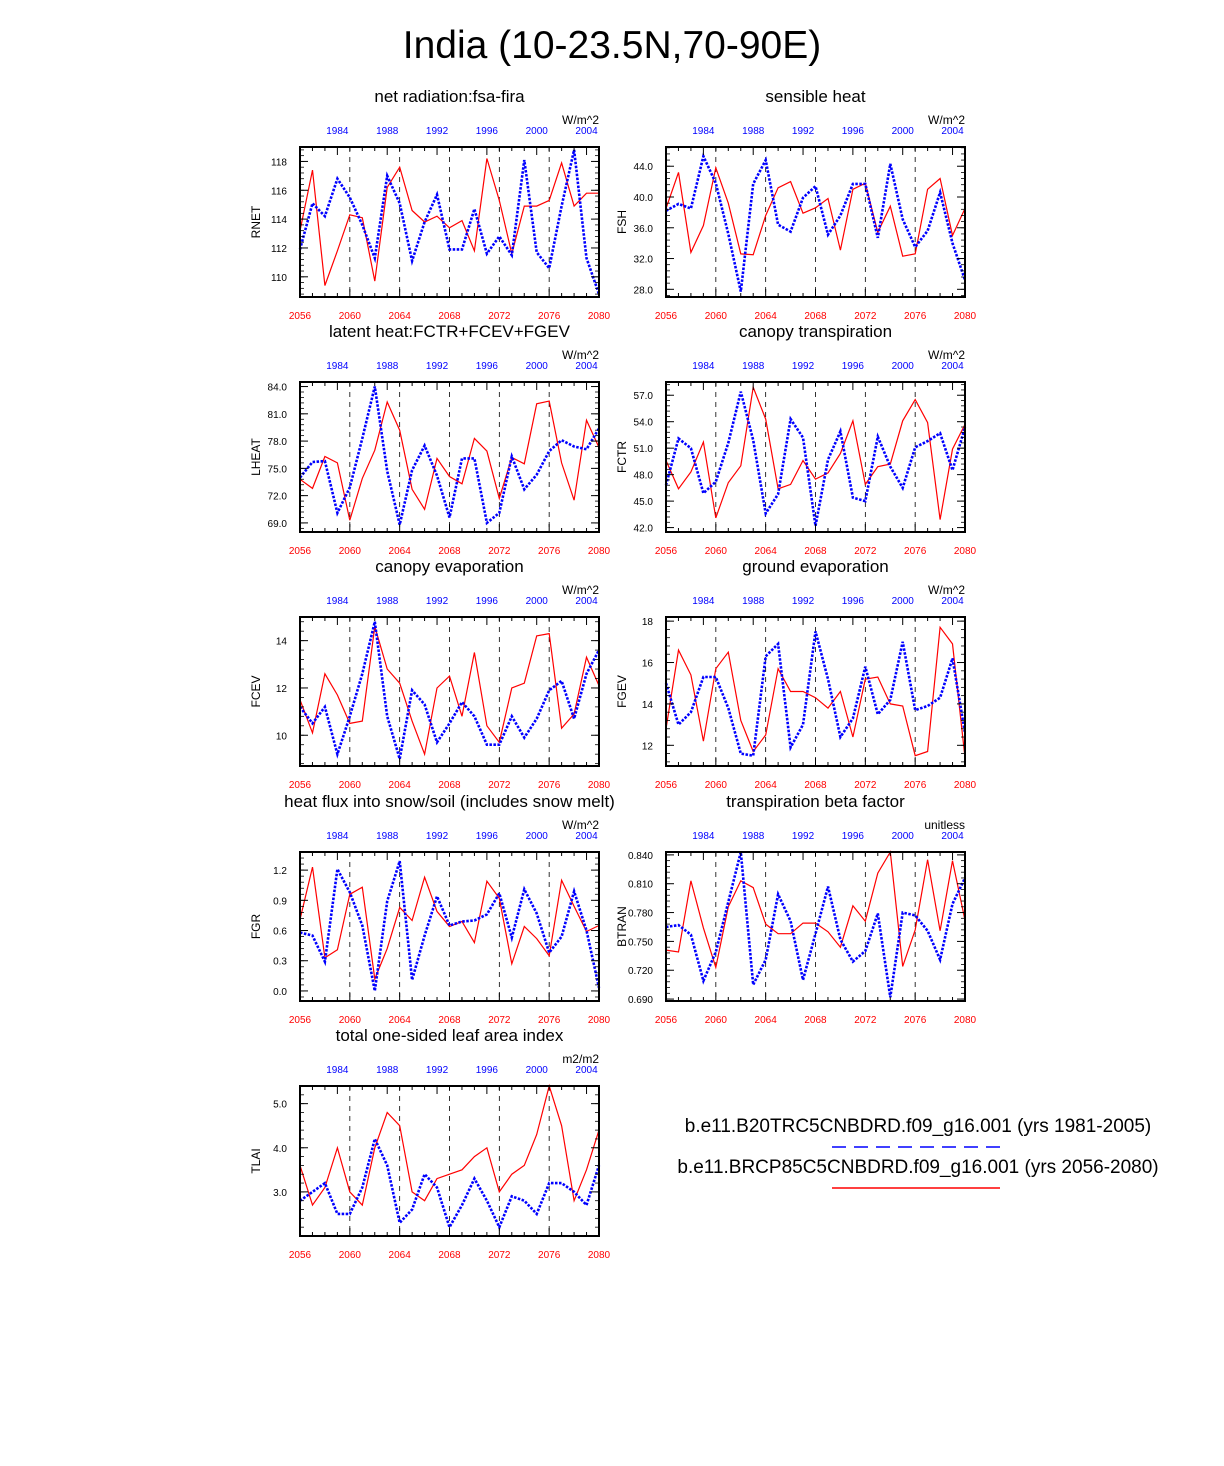 The image size is (1224, 1466). Describe the element at coordinates (450, 1035) in the screenshot. I see `panel-title: total one-sided leaf area index` at that location.